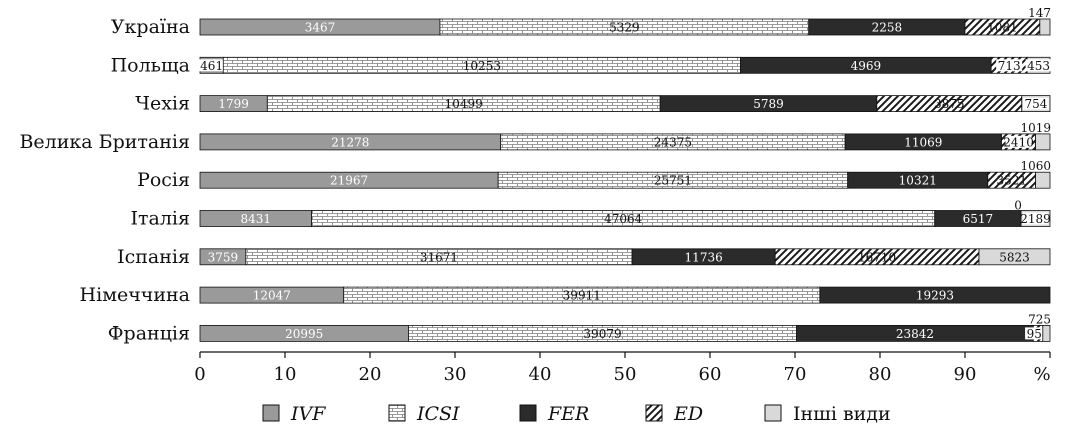 Image resolution: width=1072 pixels, height=432 pixels. I want to click on legend: IVF ICSI FER ED Інші види, so click(576, 414).